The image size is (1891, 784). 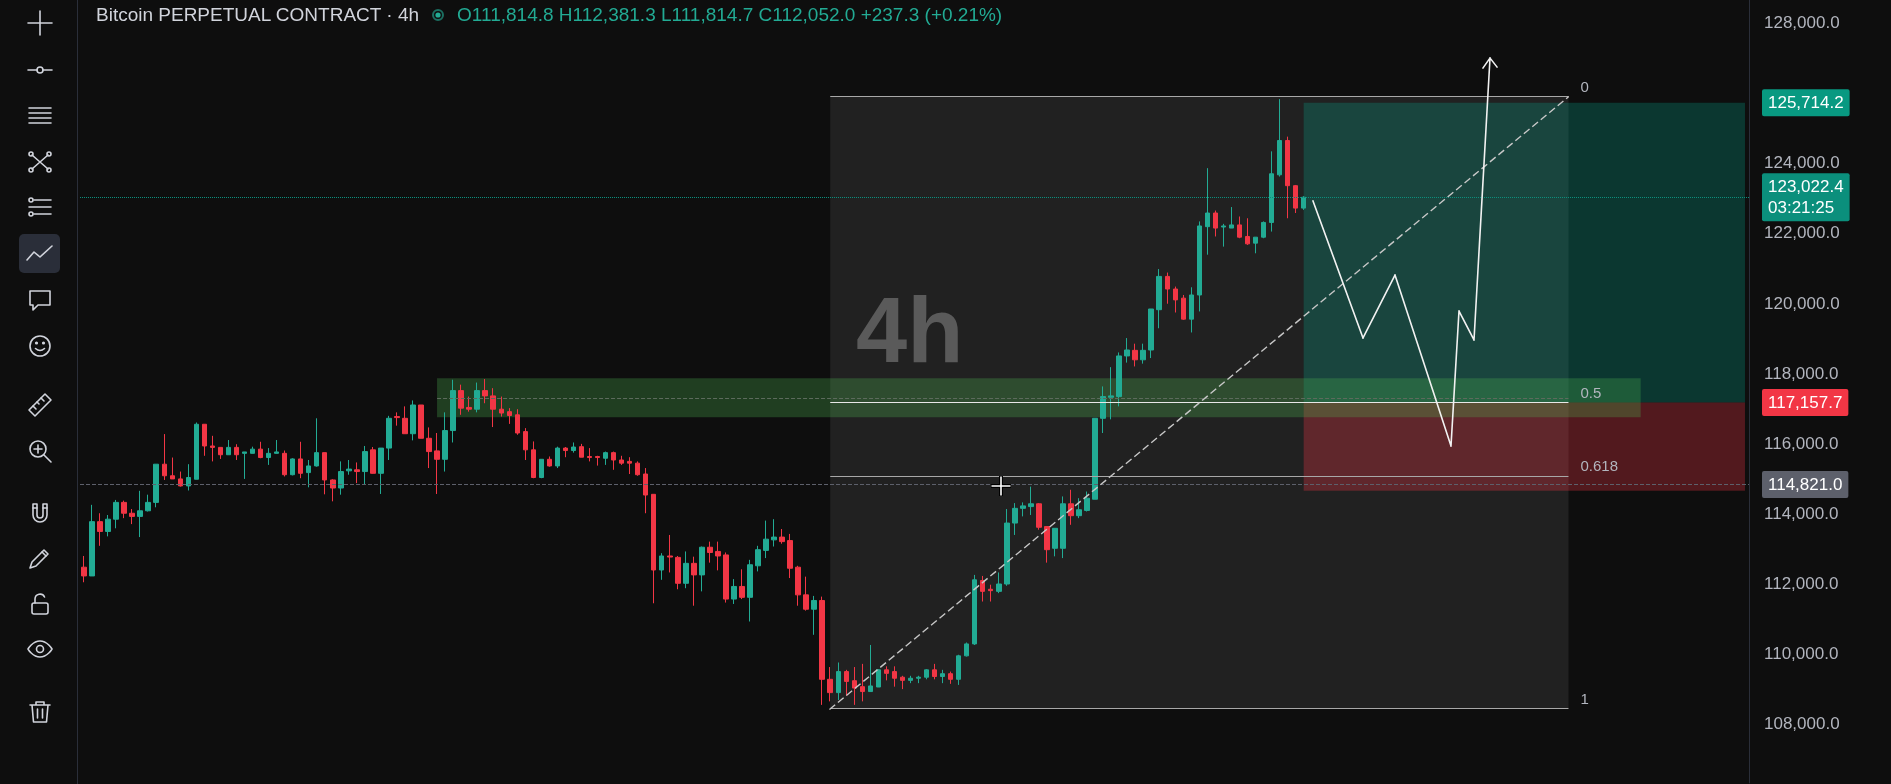 I want to click on y-tick-label: 112,000.0, so click(x=1801, y=583).